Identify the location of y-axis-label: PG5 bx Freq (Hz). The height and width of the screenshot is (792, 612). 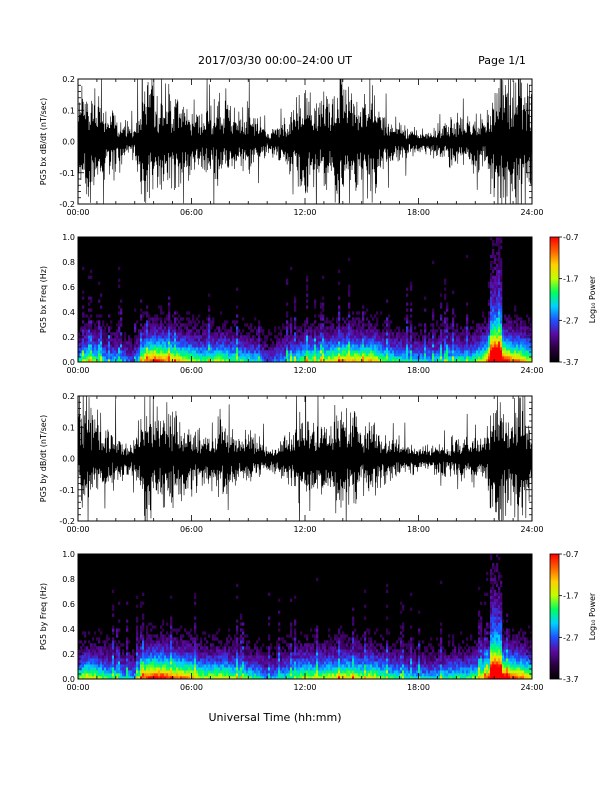
(43, 299).